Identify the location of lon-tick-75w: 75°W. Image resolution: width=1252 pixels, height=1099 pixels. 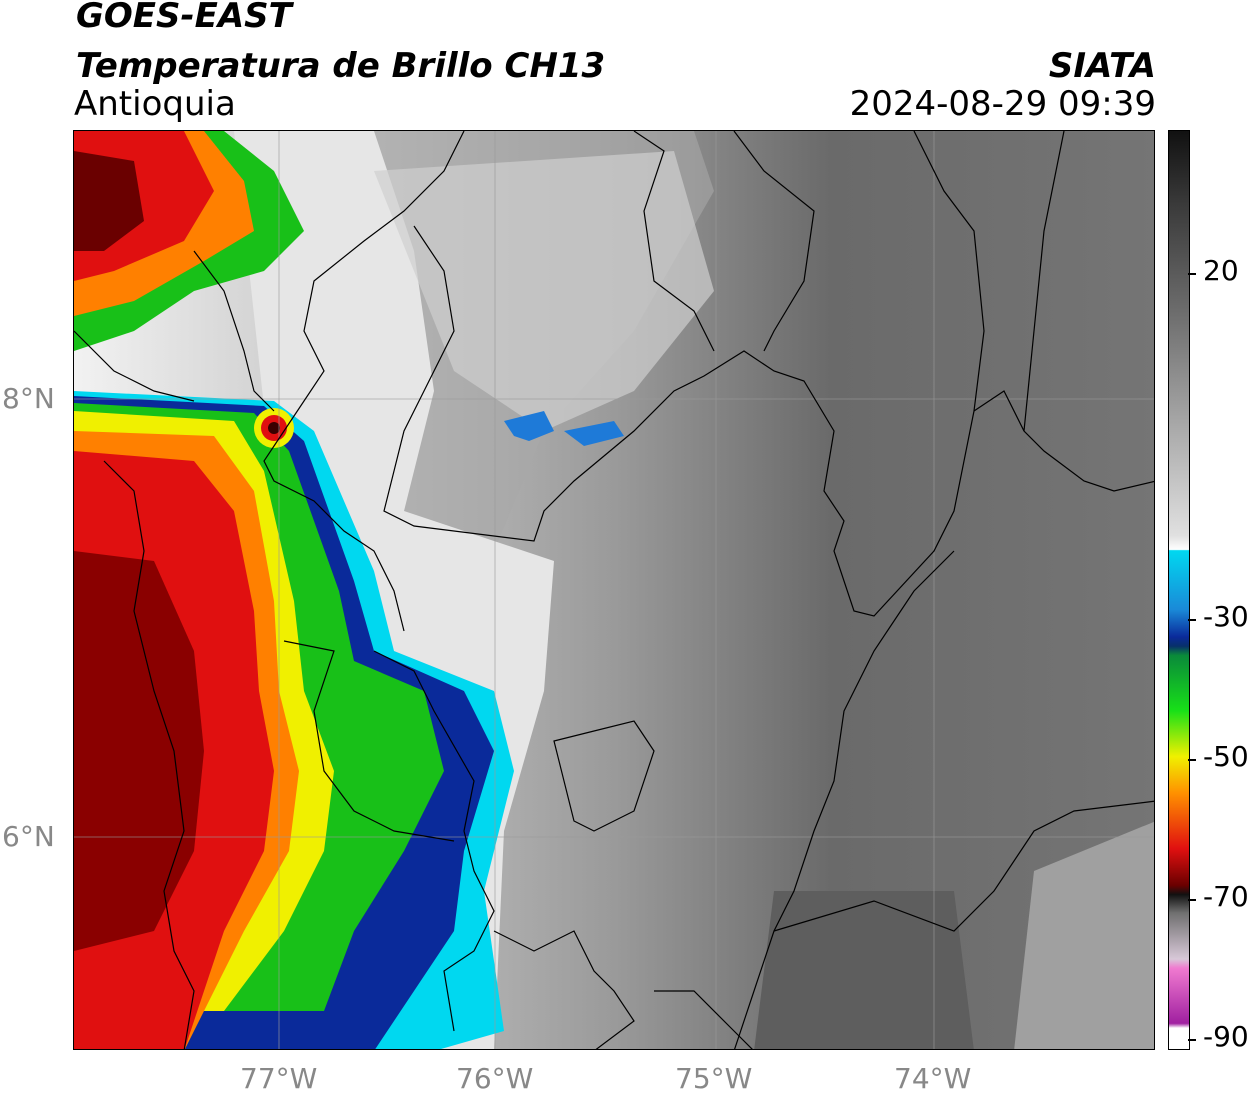
(714, 1078).